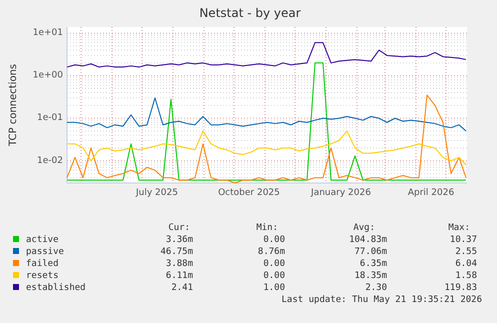 The width and height of the screenshot is (497, 323). Describe the element at coordinates (373, 264) in the screenshot. I see `text: 6.35m` at that location.